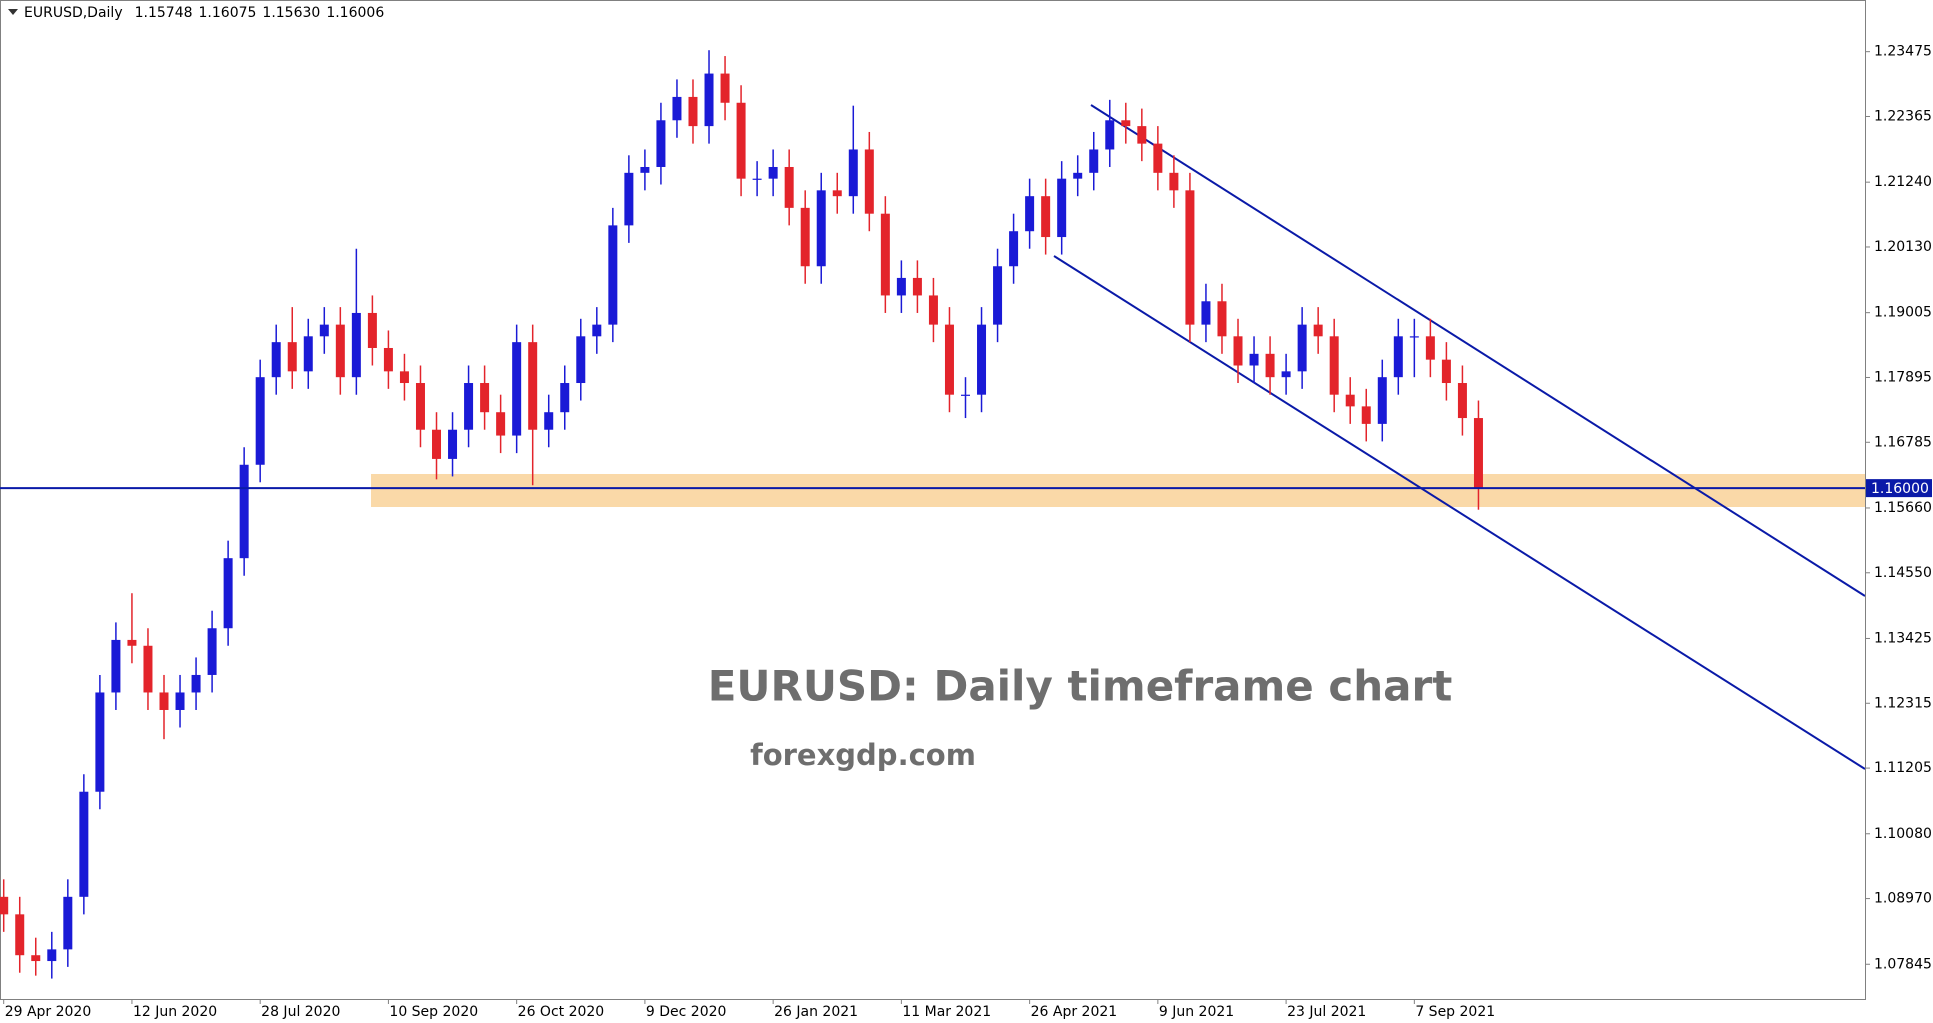 The width and height of the screenshot is (1933, 1023). What do you see at coordinates (686, 1012) in the screenshot?
I see `x-tick-label: 9 Dec 2020` at bounding box center [686, 1012].